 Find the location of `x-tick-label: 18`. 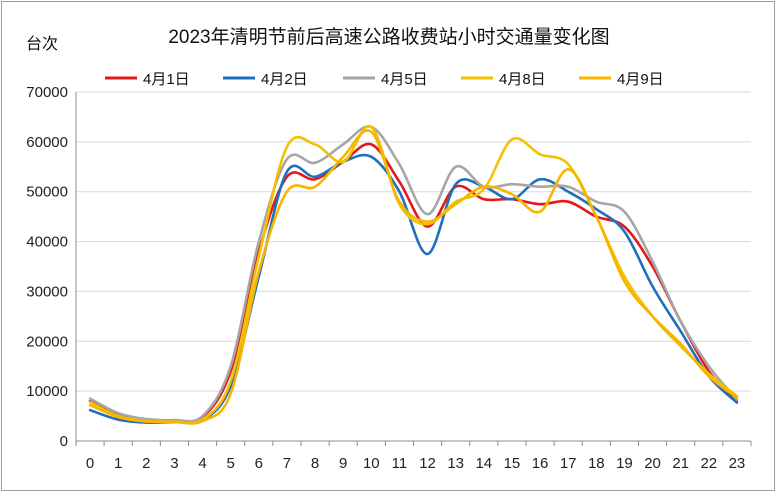

x-tick-label: 18 is located at coordinates (596, 463).